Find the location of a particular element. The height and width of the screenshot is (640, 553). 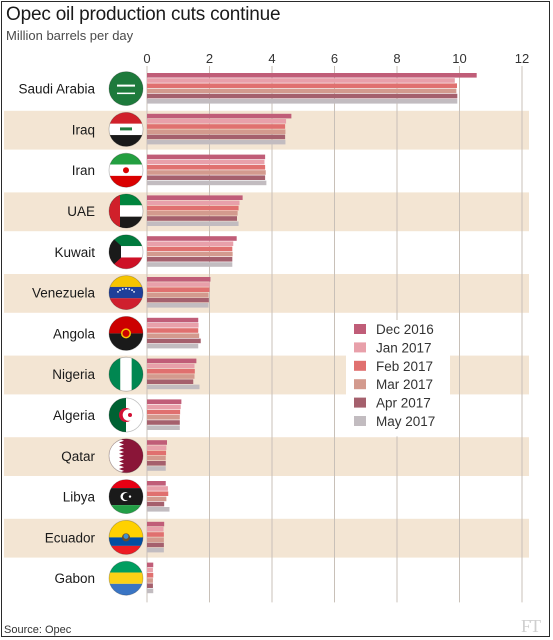

angola-flag-icon is located at coordinates (126, 333).